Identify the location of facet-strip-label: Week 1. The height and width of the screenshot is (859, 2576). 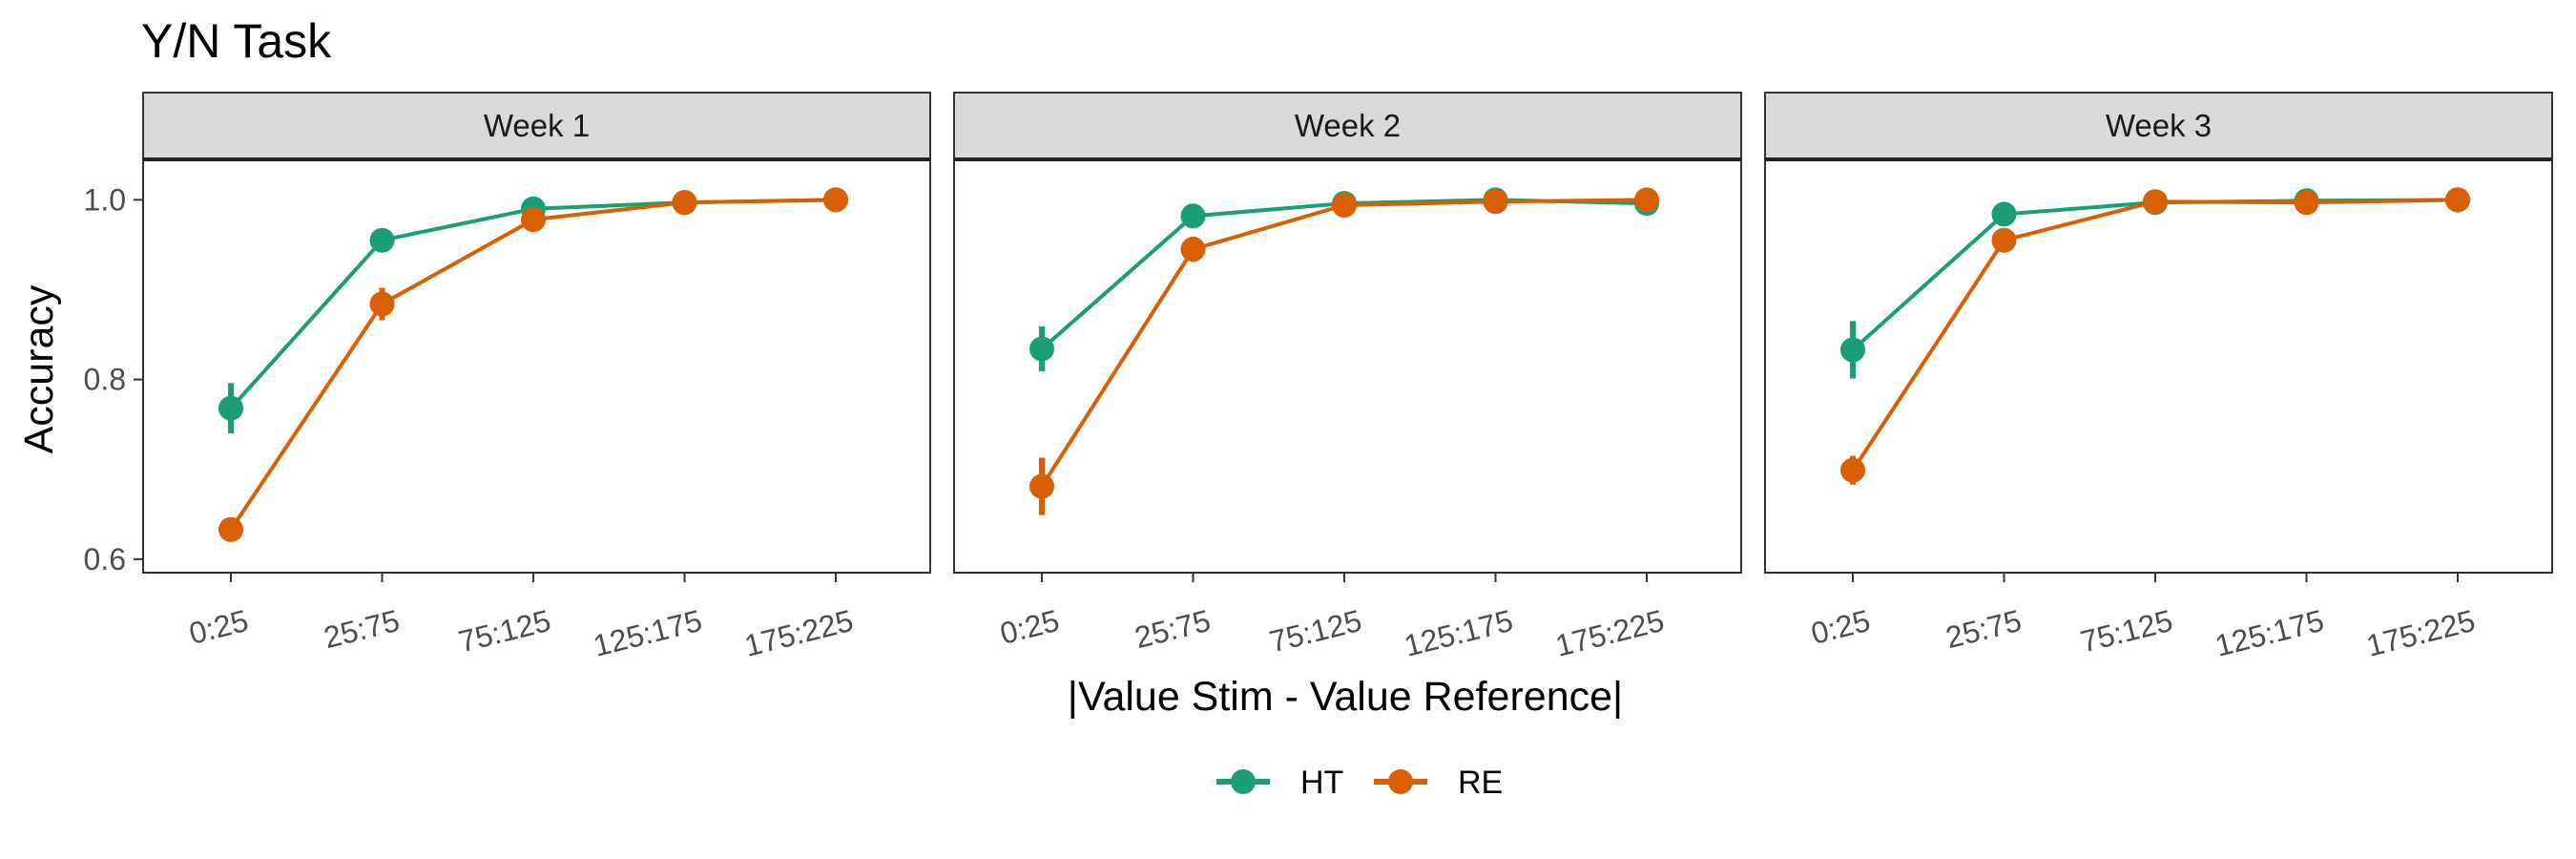
(537, 125).